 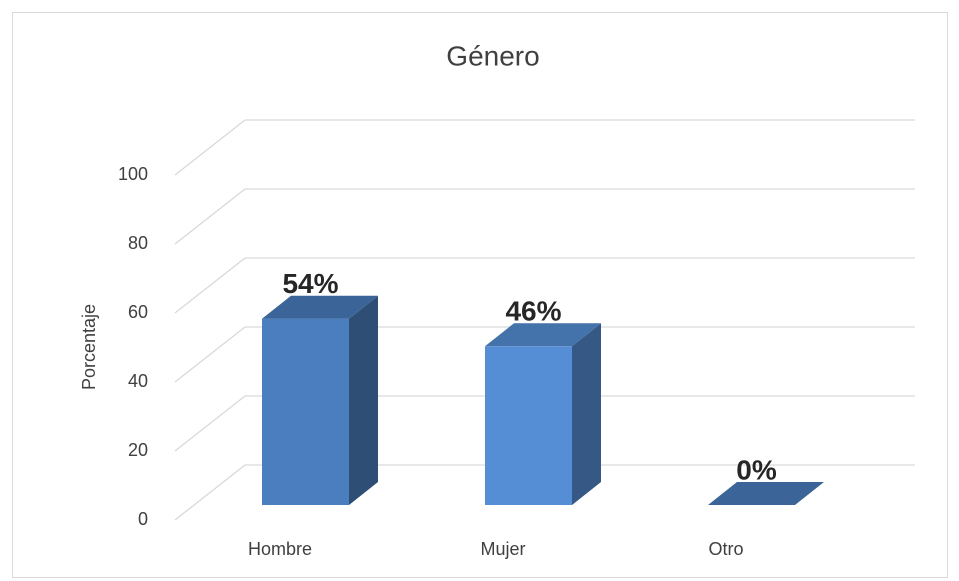 What do you see at coordinates (725, 549) in the screenshot?
I see `x-tick-label: Otro` at bounding box center [725, 549].